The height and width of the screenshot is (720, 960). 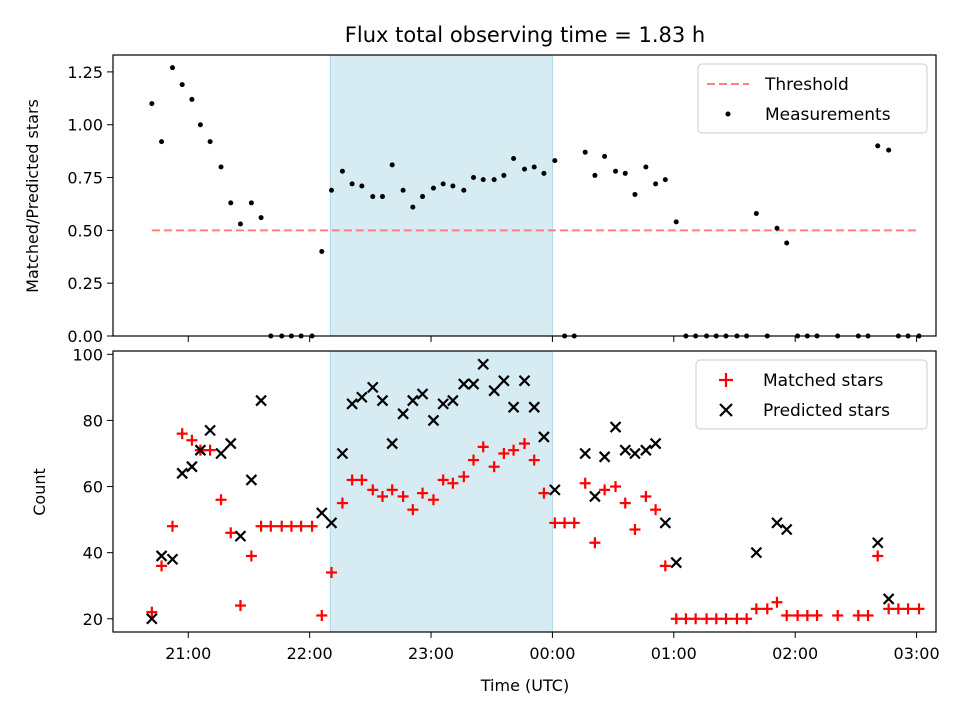 What do you see at coordinates (795, 653) in the screenshot?
I see `x-tick-label: 02:00` at bounding box center [795, 653].